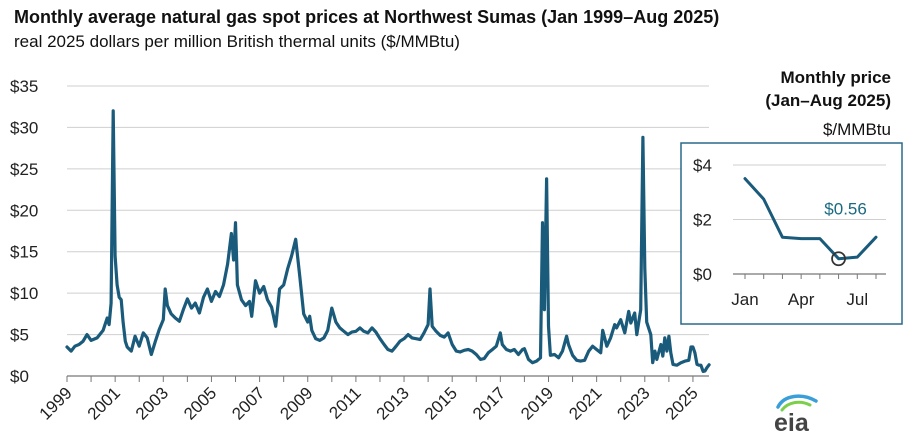 The width and height of the screenshot is (912, 445). Describe the element at coordinates (104, 403) in the screenshot. I see `x-tick-label: 2001` at that location.